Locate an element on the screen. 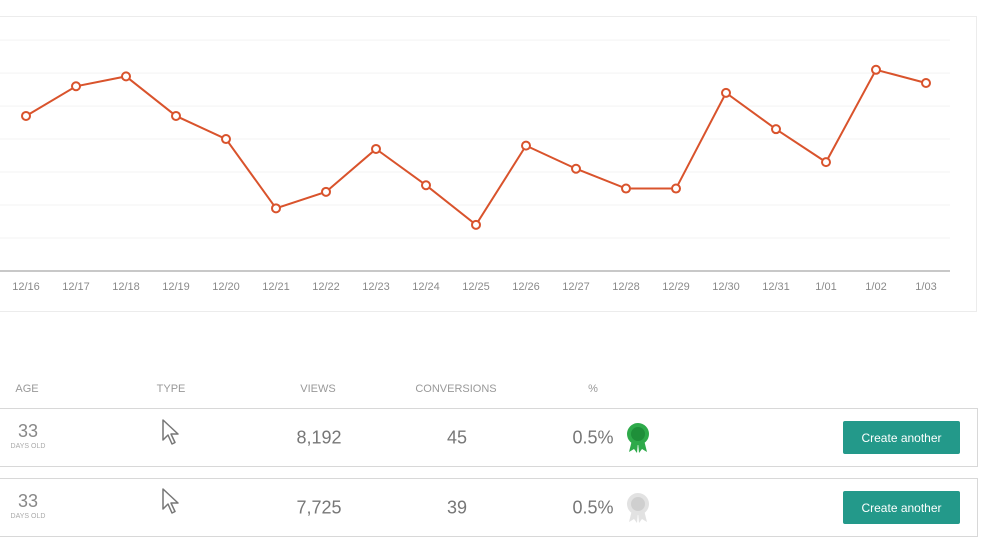 The width and height of the screenshot is (1000, 560). x-tick-label: 12/19 is located at coordinates (176, 287).